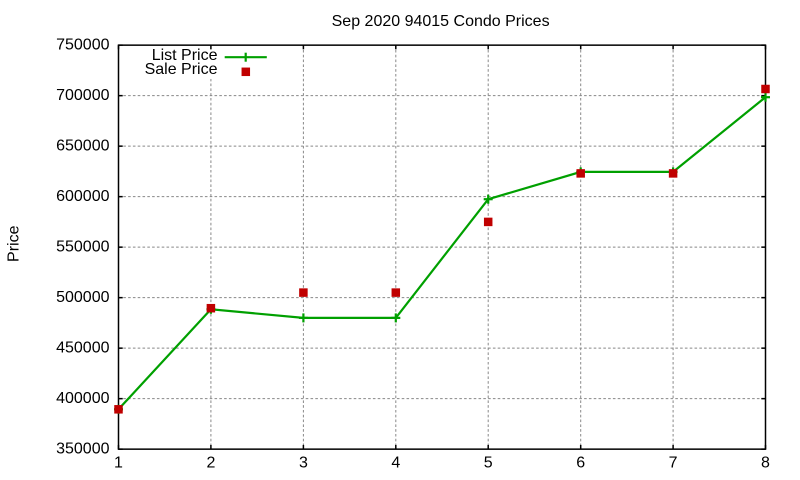 This screenshot has width=800, height=480. Describe the element at coordinates (82, 297) in the screenshot. I see `svg-text: 500000` at that location.